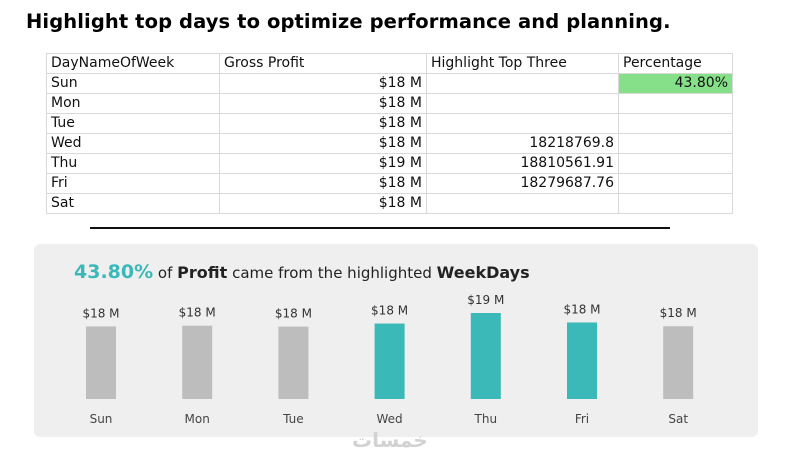  Describe the element at coordinates (293, 419) in the screenshot. I see `tick-label-tue: Tue` at that location.